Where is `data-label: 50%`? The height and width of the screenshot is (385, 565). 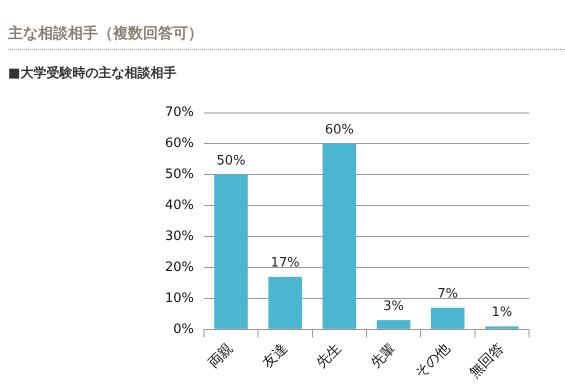
data-label: 50% is located at coordinates (231, 161).